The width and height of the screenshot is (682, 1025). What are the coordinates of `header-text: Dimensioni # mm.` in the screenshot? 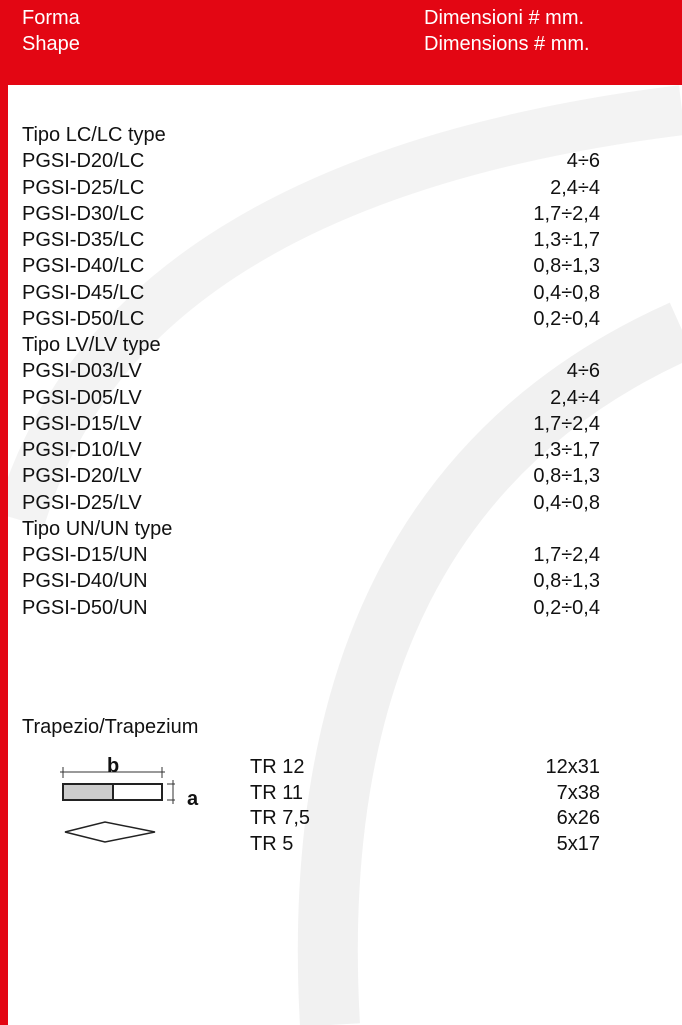 It's located at (504, 18).